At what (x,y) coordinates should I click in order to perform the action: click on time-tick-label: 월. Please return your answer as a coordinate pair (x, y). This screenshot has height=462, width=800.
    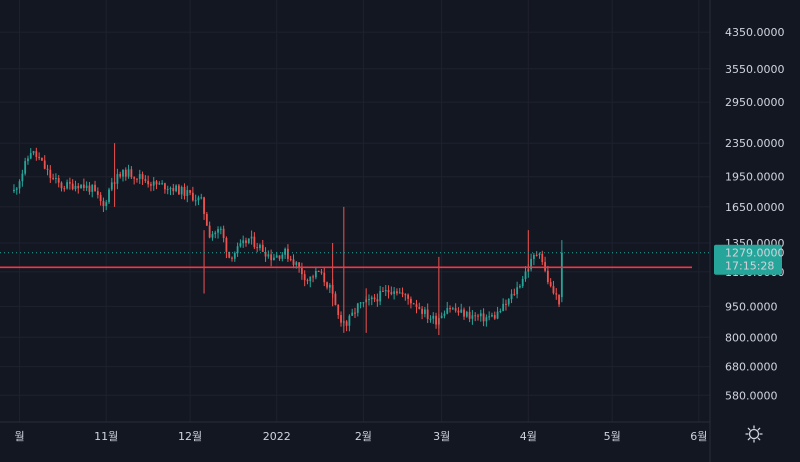
    Looking at the image, I should click on (20, 436).